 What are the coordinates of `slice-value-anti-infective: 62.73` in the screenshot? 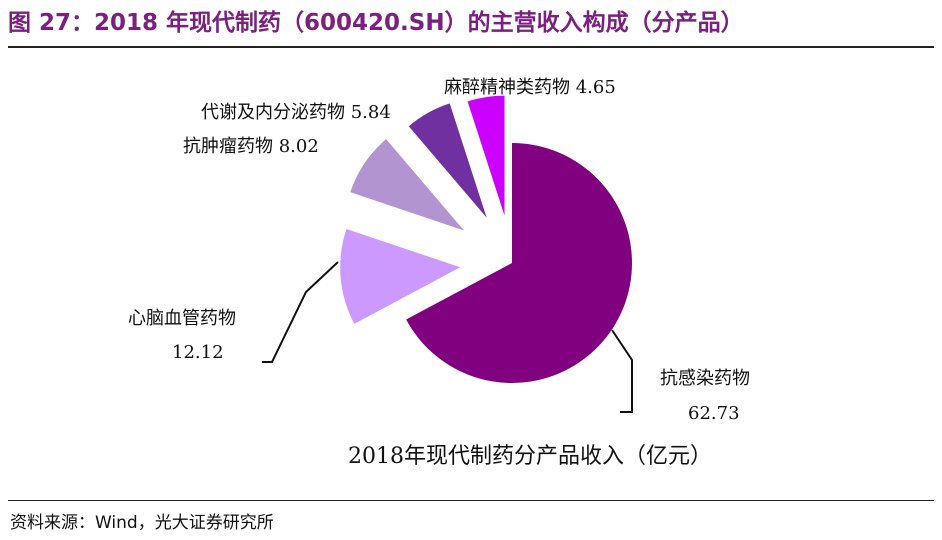 It's located at (714, 413).